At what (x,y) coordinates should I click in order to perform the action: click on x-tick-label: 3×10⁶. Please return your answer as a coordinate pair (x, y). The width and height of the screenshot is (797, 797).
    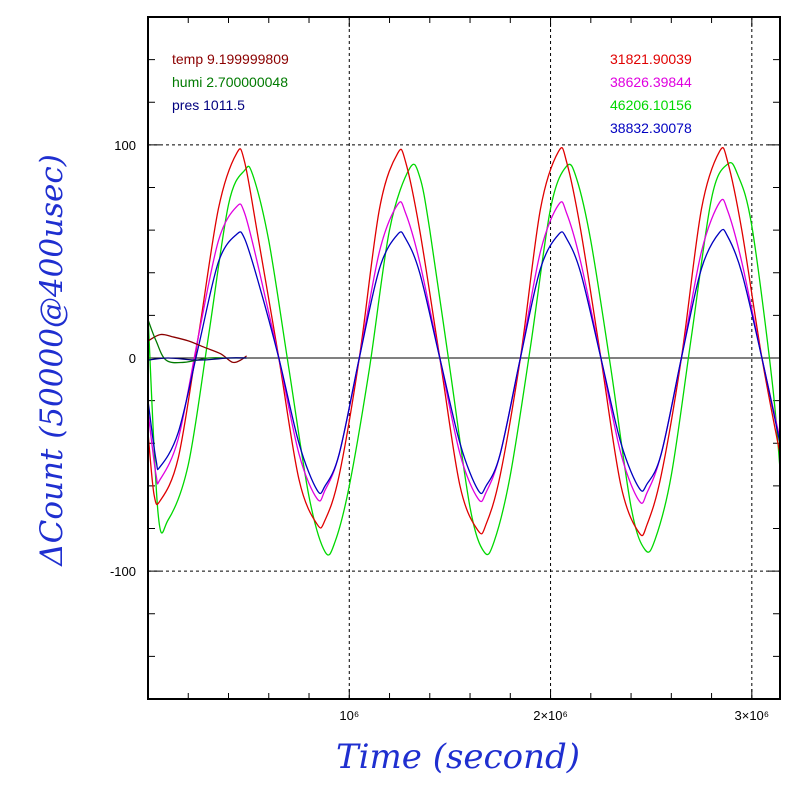
    Looking at the image, I should click on (752, 715).